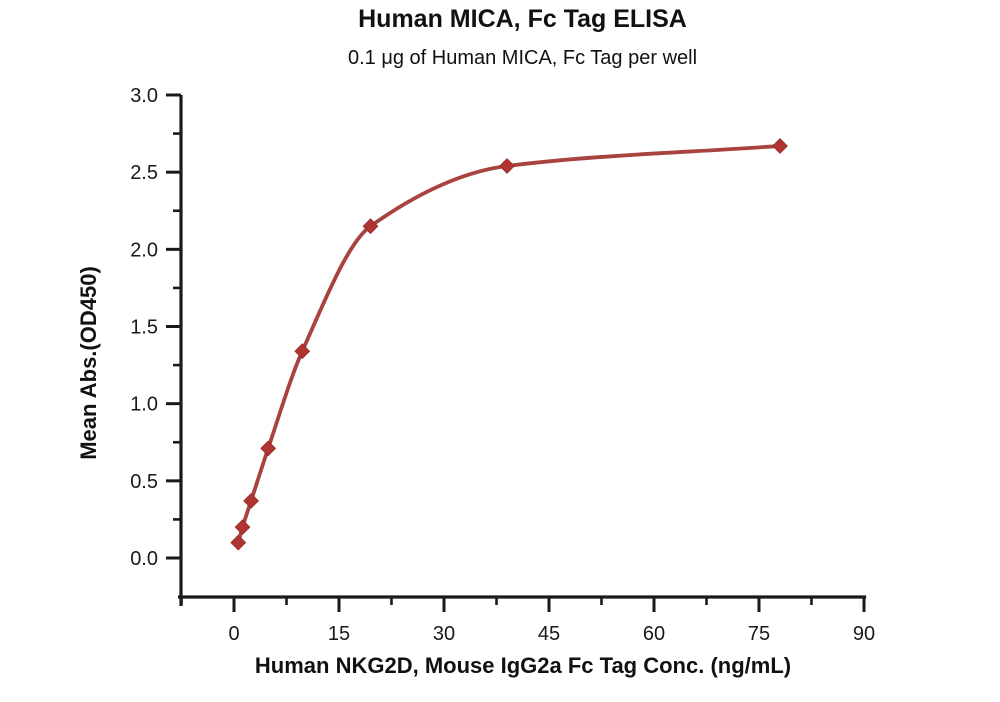 The height and width of the screenshot is (702, 1000). I want to click on y-tick-label: 0.0, so click(144, 559).